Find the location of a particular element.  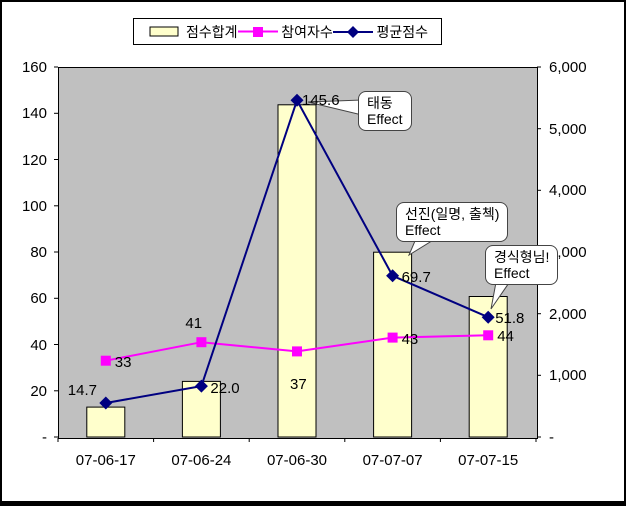

legend-label: 점수합계 is located at coordinates (212, 31).